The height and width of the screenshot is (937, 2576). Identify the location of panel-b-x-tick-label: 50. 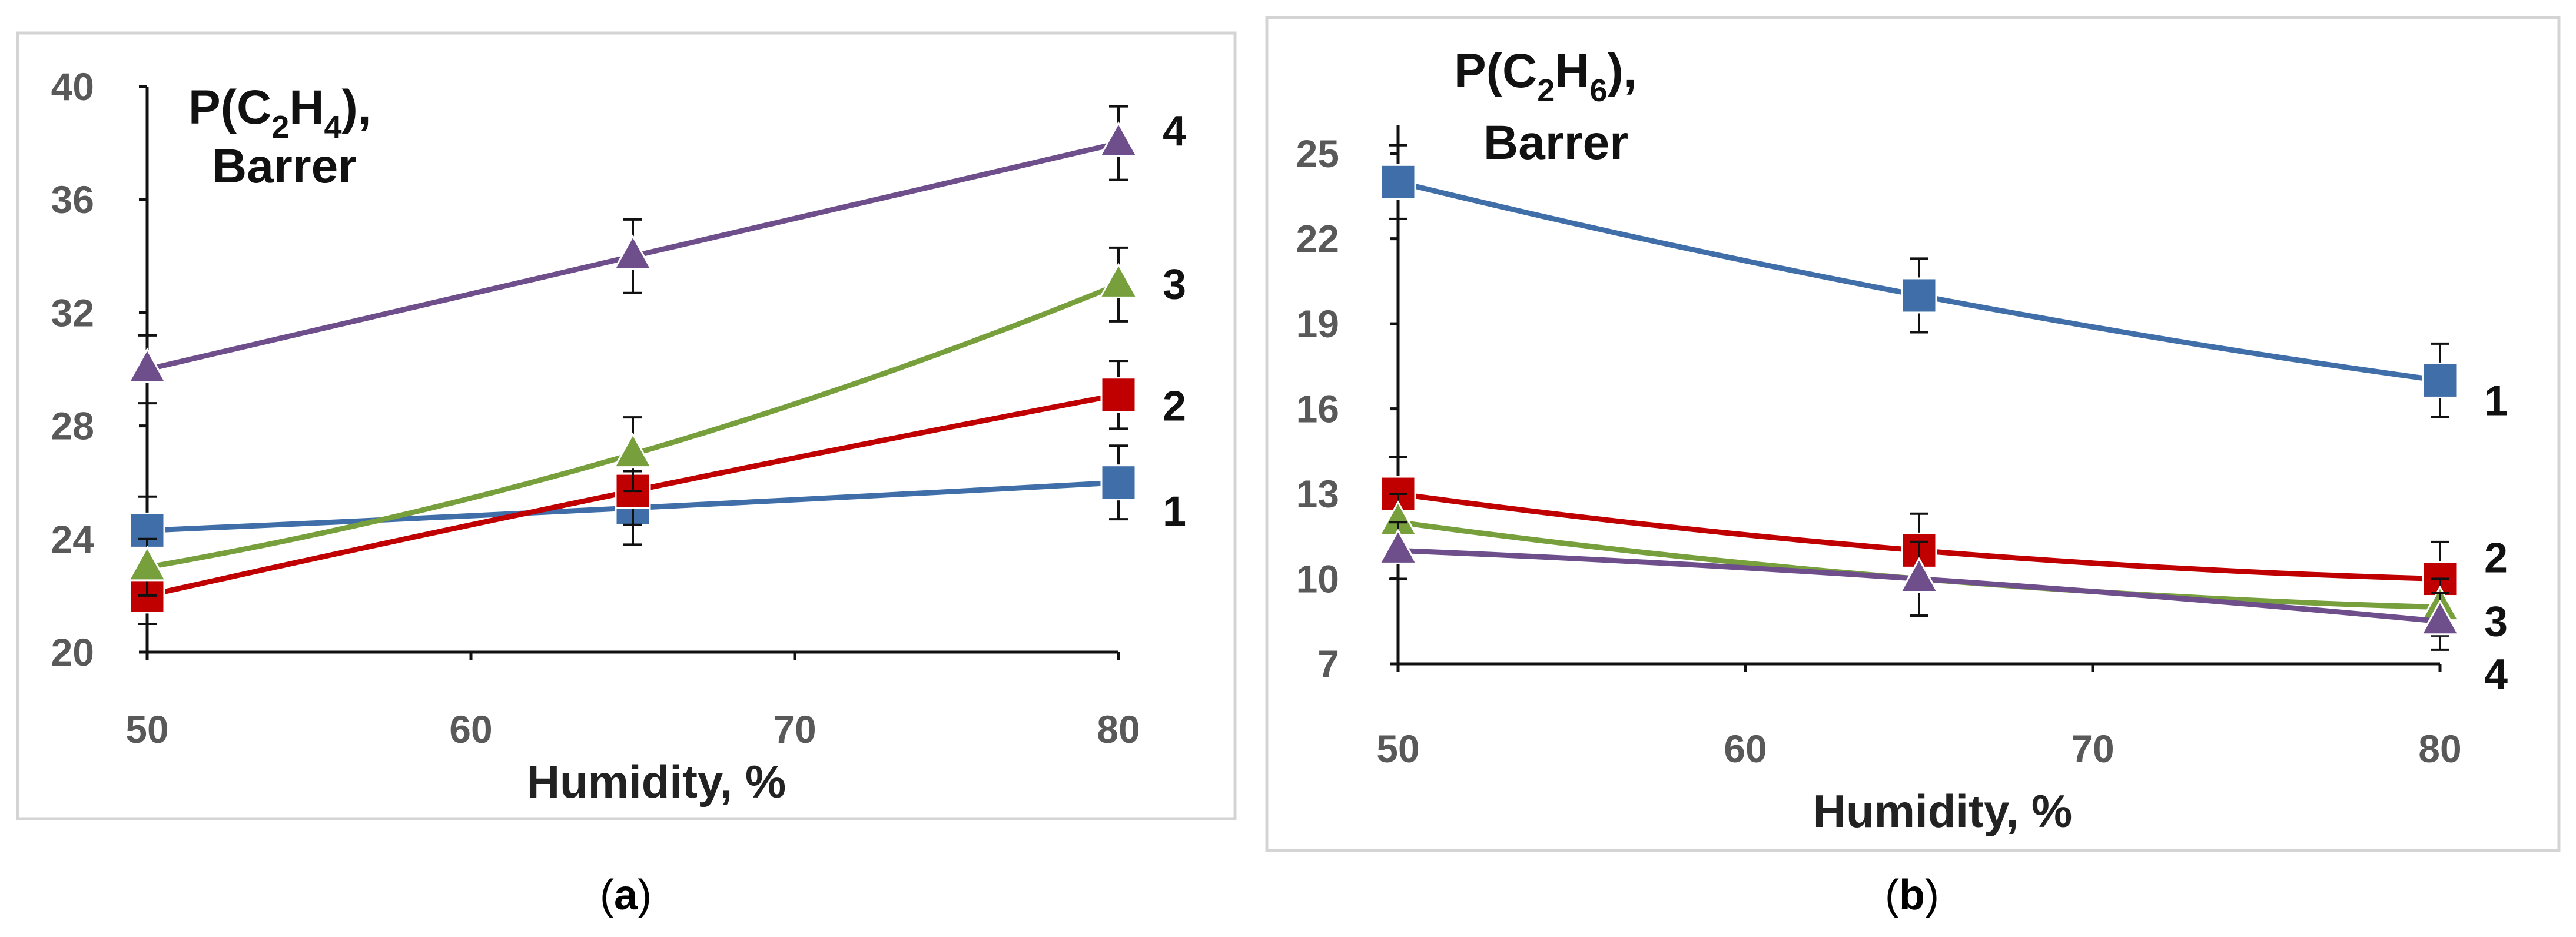
(1397, 748).